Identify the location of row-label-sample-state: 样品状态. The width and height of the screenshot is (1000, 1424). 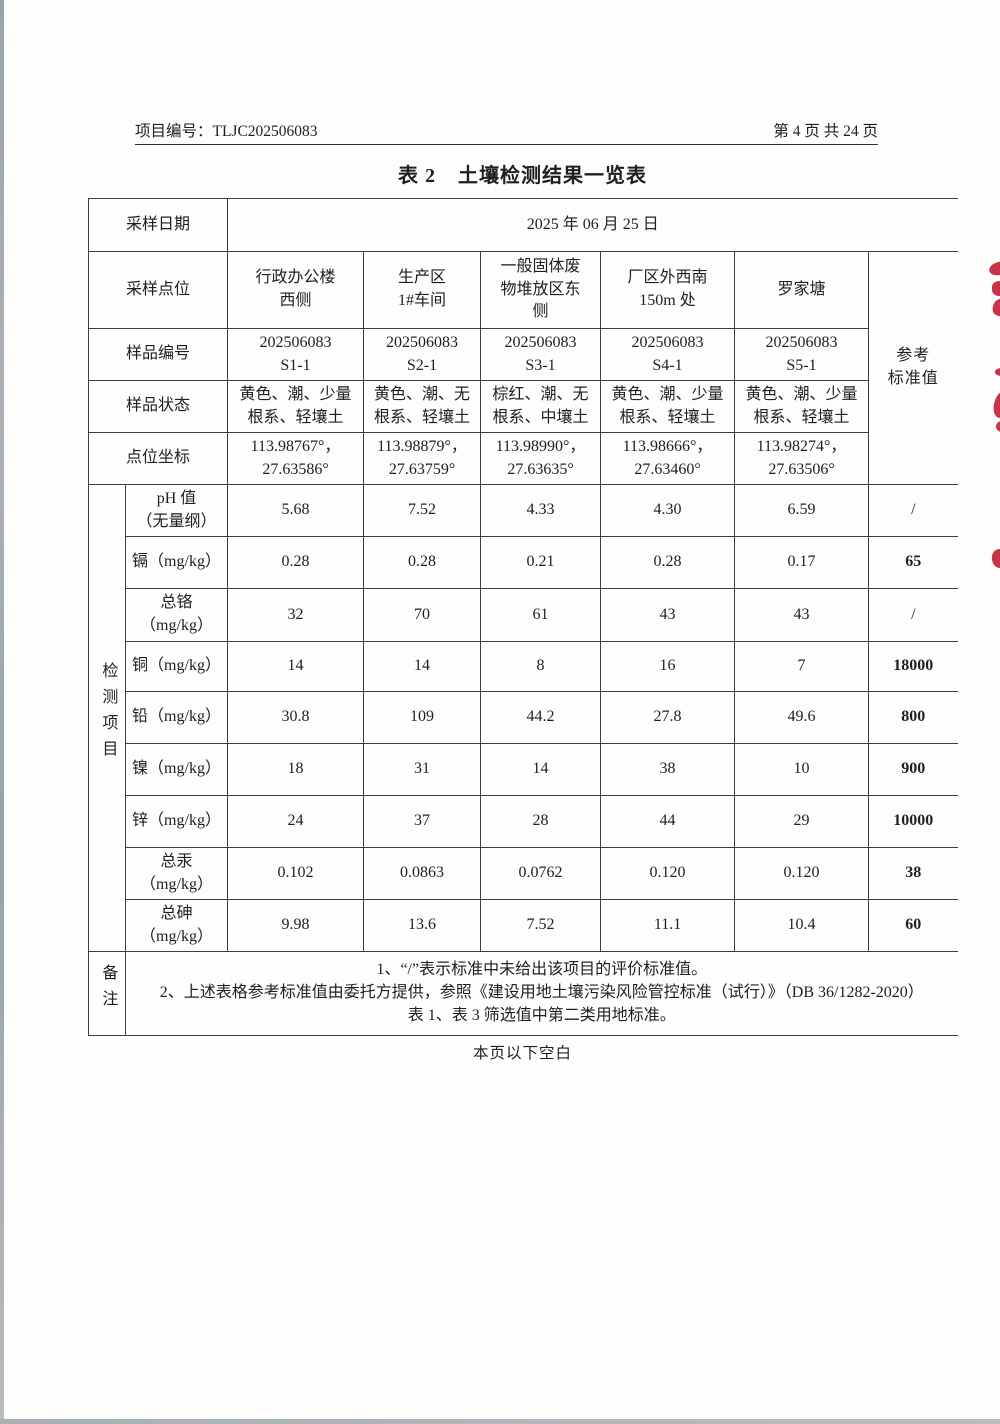
(158, 406).